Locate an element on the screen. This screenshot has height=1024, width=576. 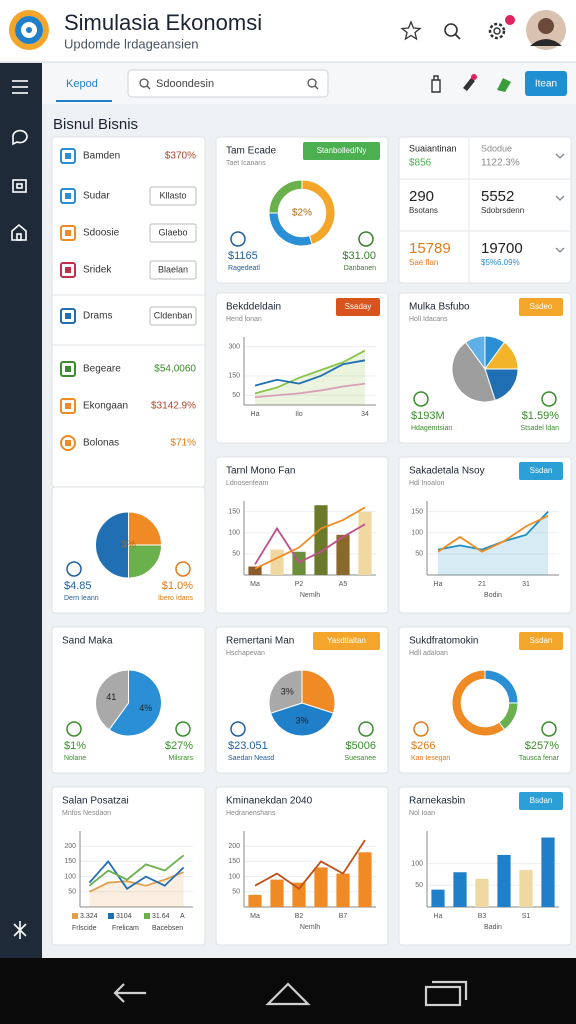
stat-value: $31.00 is located at coordinates (359, 256).